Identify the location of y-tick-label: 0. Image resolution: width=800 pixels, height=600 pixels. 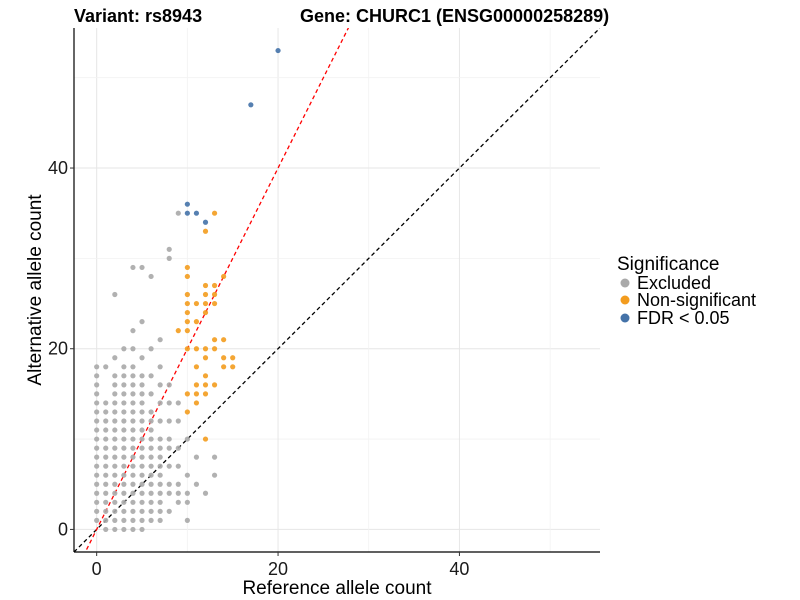
(63, 529).